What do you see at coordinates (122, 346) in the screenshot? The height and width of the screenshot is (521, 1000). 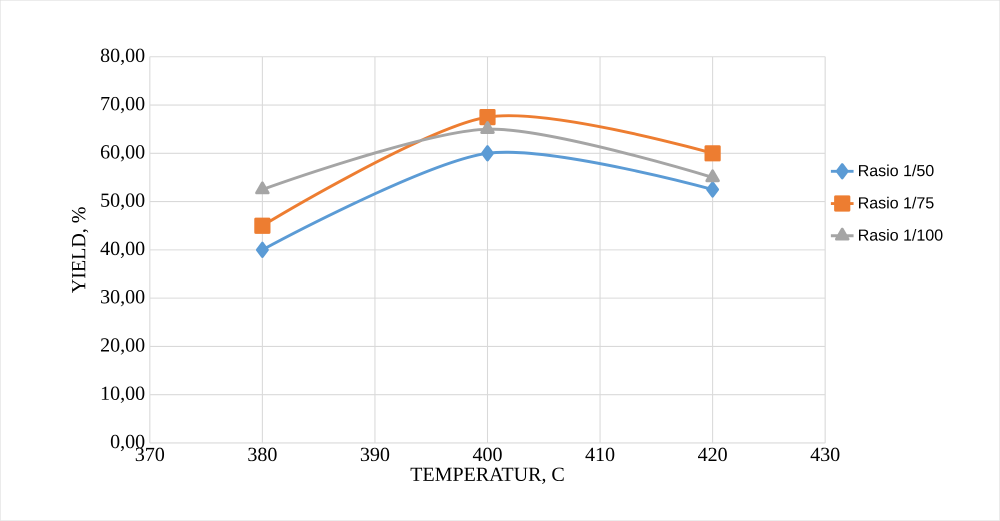 I see `y-tick-label: 20,00` at bounding box center [122, 346].